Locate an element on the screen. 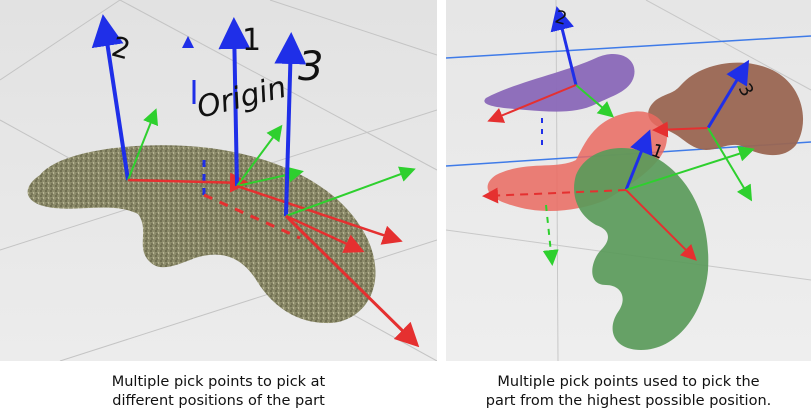 This screenshot has height=418, width=811. part-purple is located at coordinates (559, 83).